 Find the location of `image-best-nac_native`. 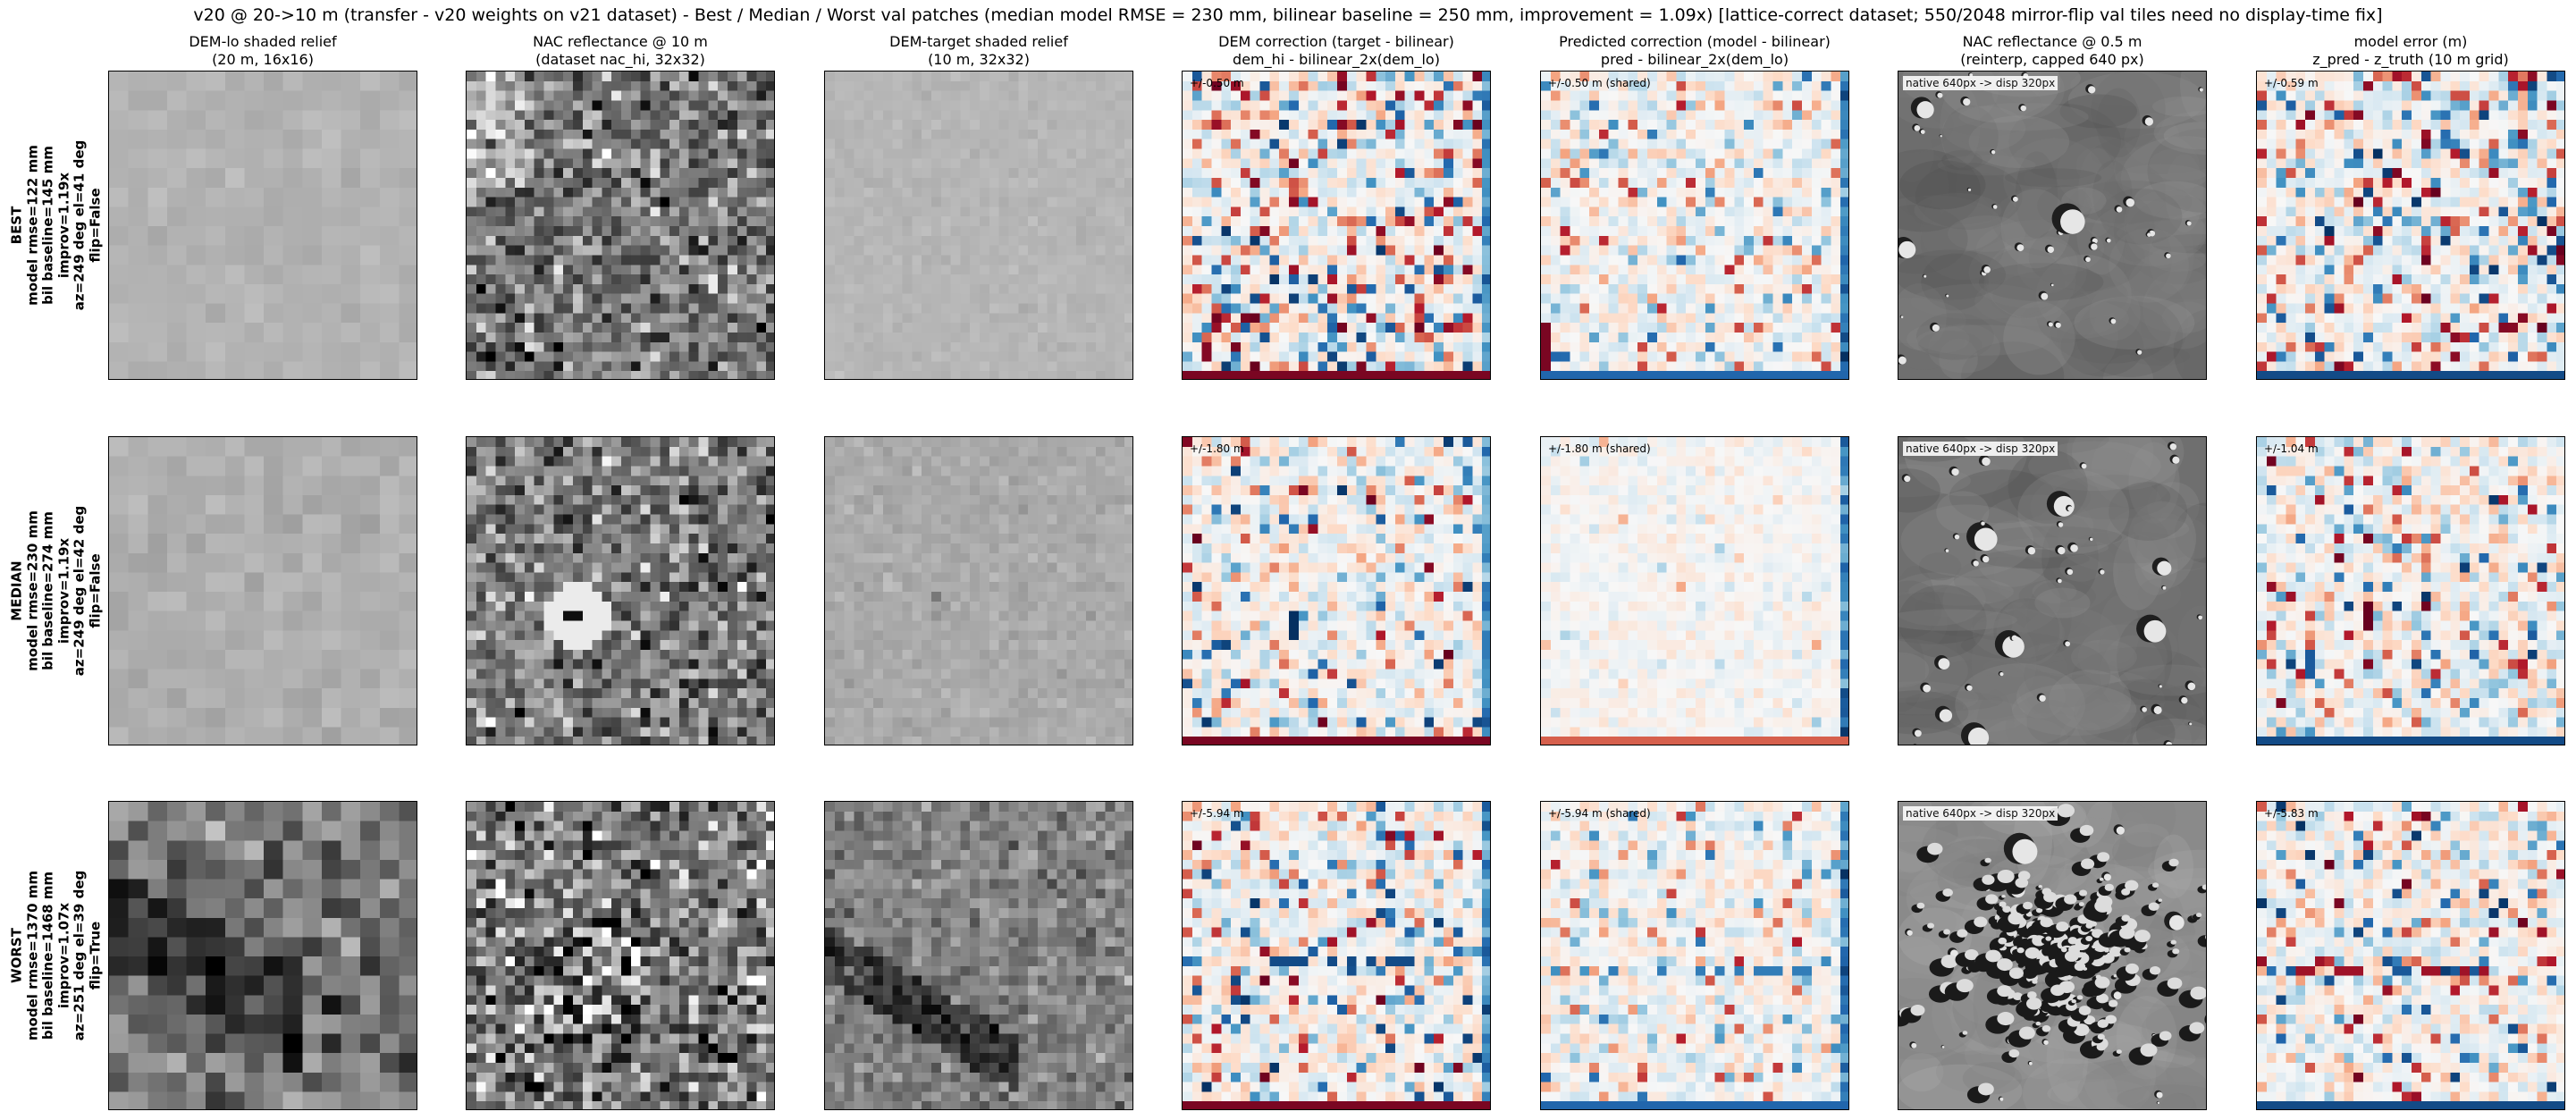

image-best-nac_native is located at coordinates (2052, 225).